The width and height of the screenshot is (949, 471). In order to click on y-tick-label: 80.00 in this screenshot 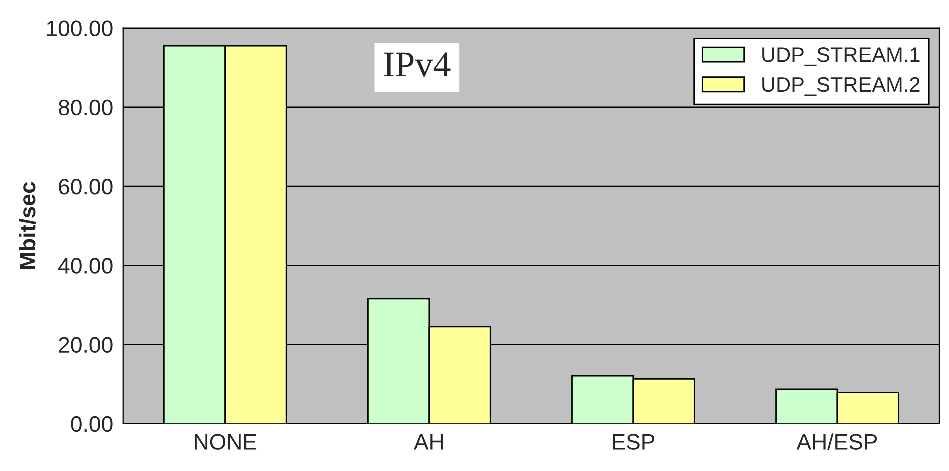, I will do `click(86, 108)`.